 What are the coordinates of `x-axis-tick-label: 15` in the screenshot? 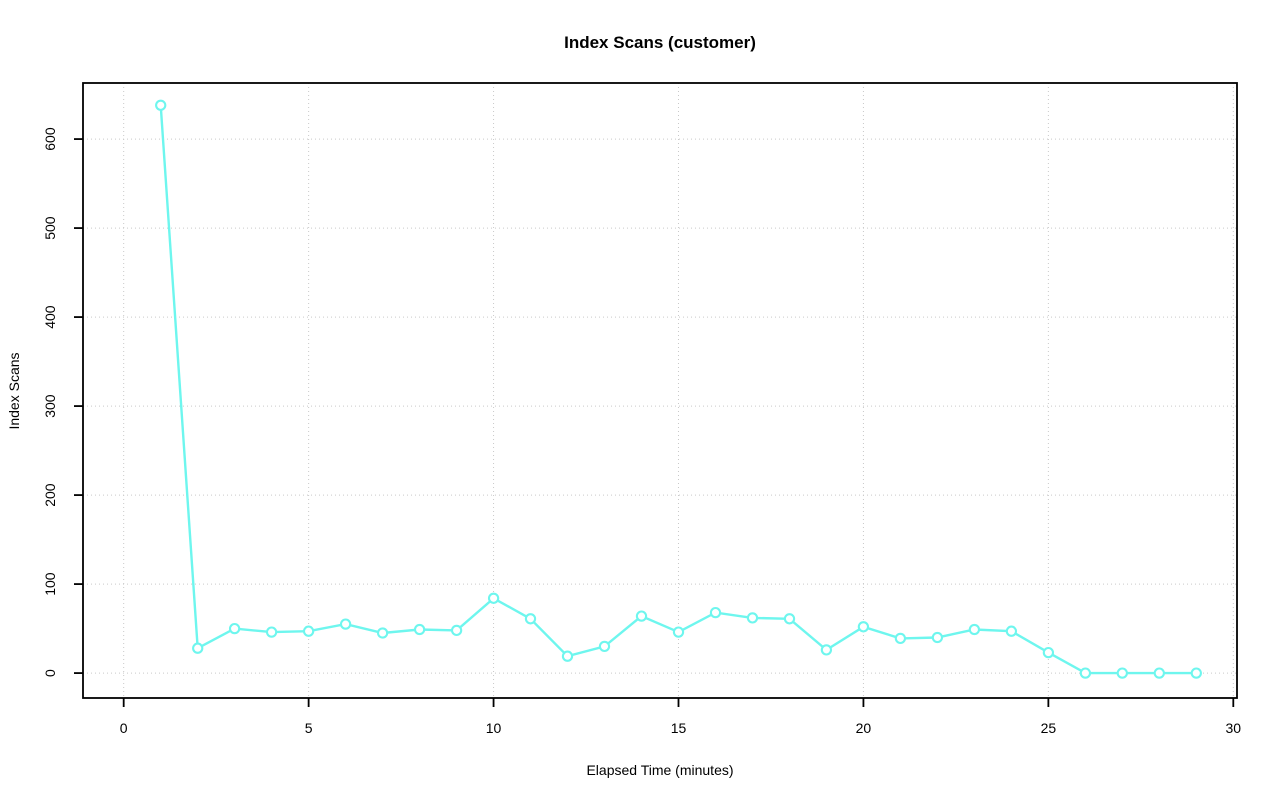 It's located at (679, 728).